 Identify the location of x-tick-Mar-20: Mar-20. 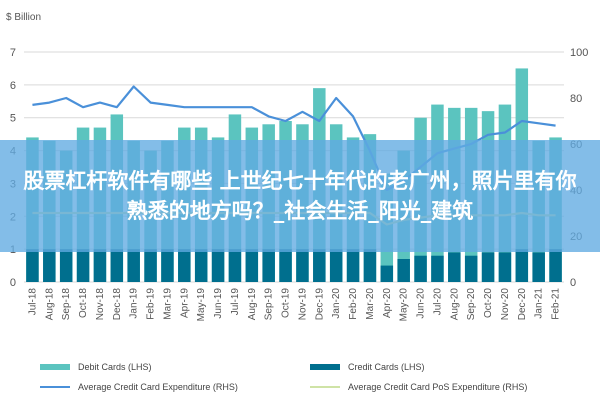
(370, 304).